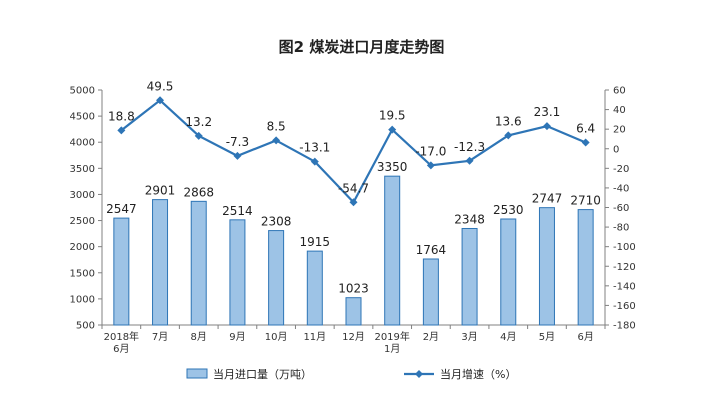 The image size is (723, 406). Describe the element at coordinates (82, 117) in the screenshot. I see `y-left-tick-label: 4500` at that location.